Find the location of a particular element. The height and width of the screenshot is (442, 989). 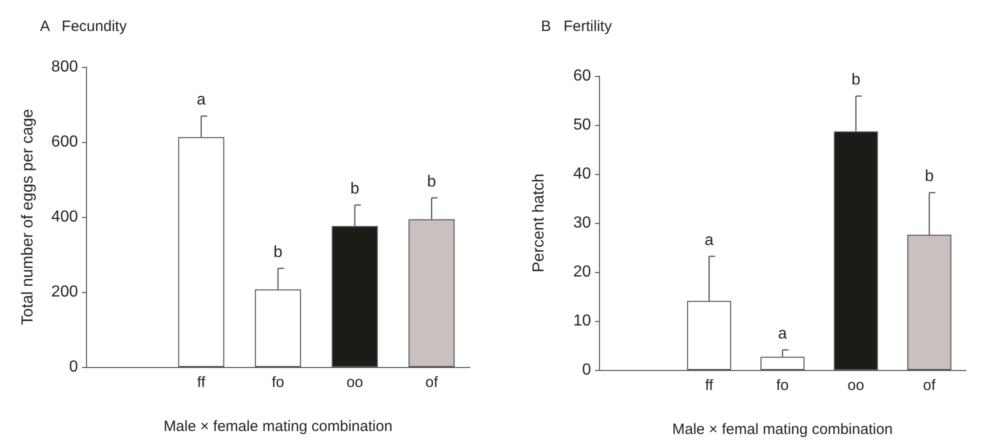

y-tick-label: 200 is located at coordinates (64, 292).